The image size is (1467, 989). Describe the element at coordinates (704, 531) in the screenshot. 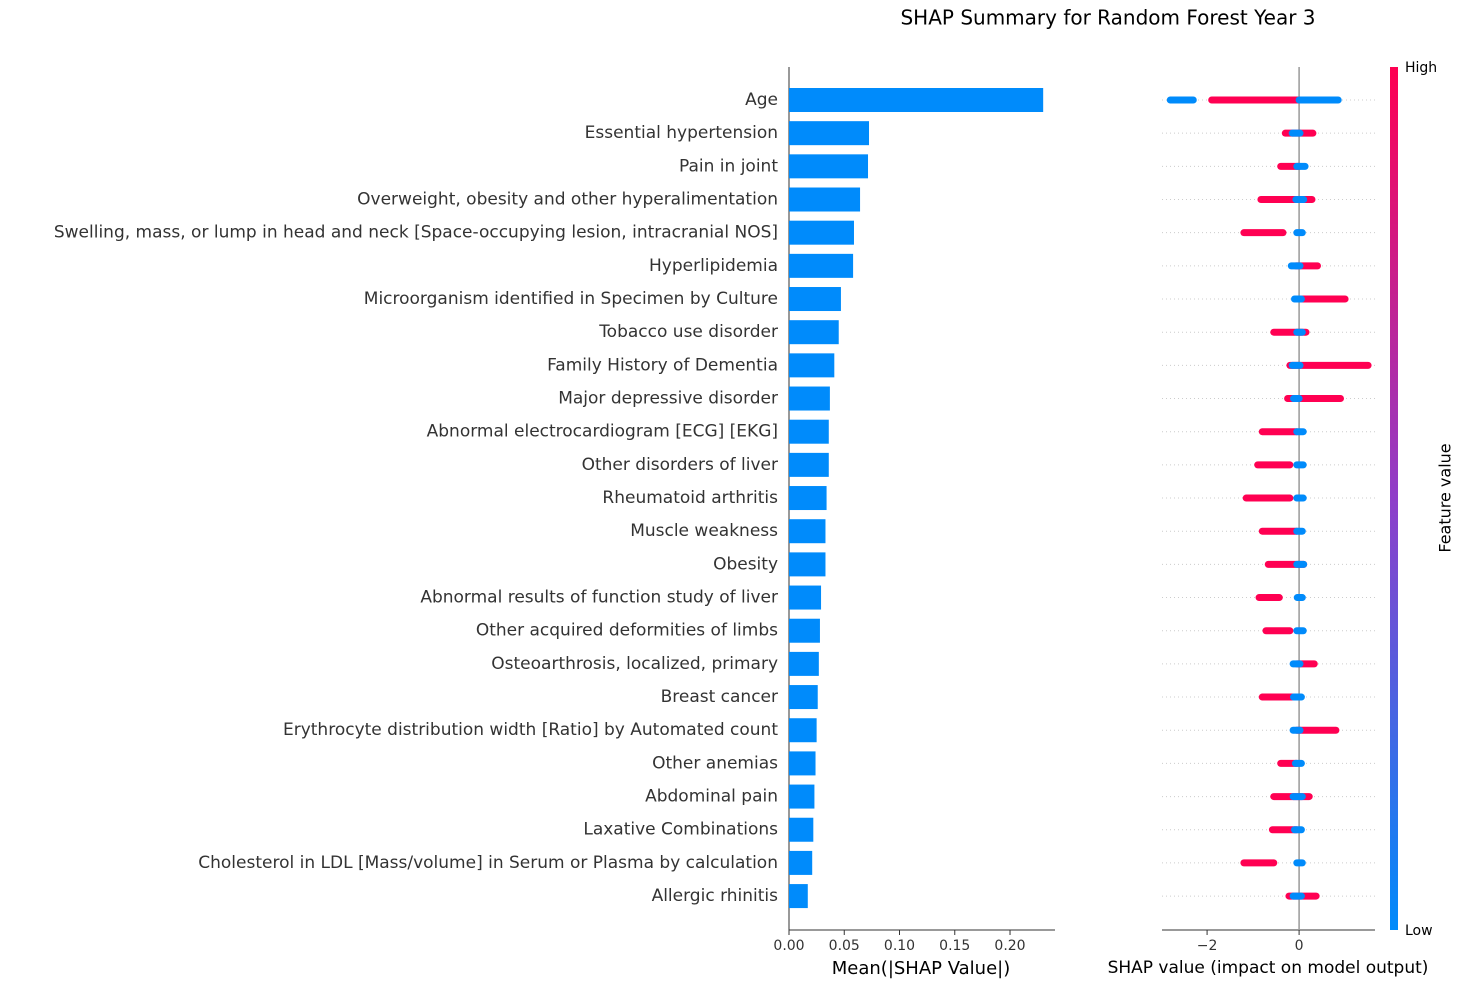

I see `y-tick-label: Muscle weakness` at that location.